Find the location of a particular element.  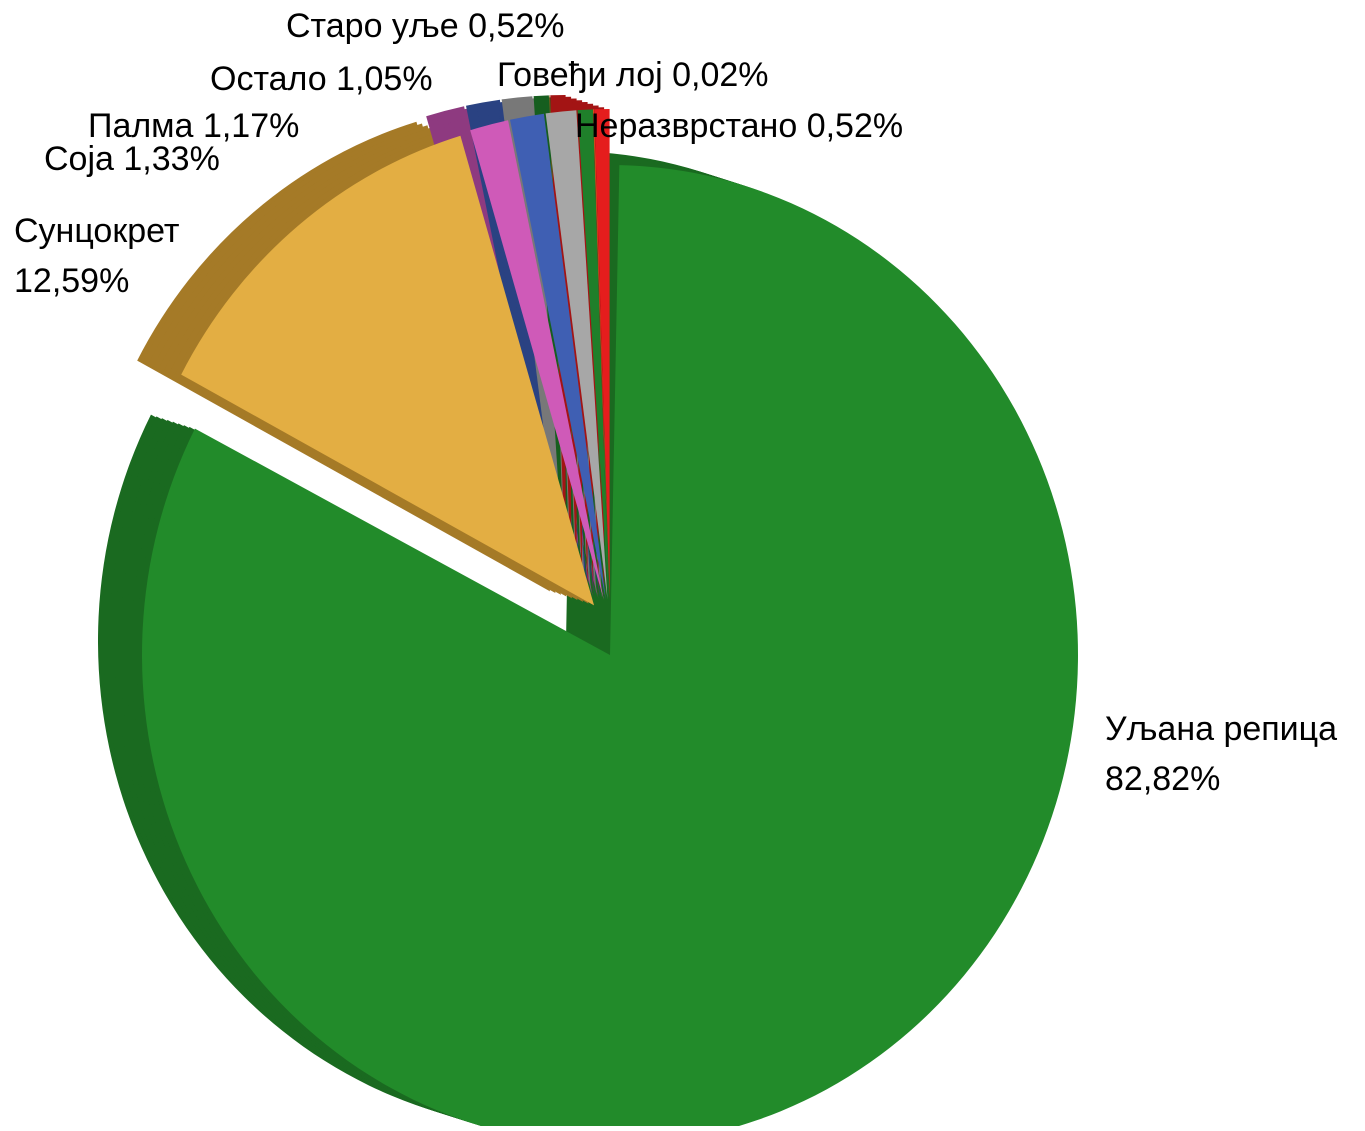

slice-label-uljana-repica-name: Уљана репица is located at coordinates (1221, 729).